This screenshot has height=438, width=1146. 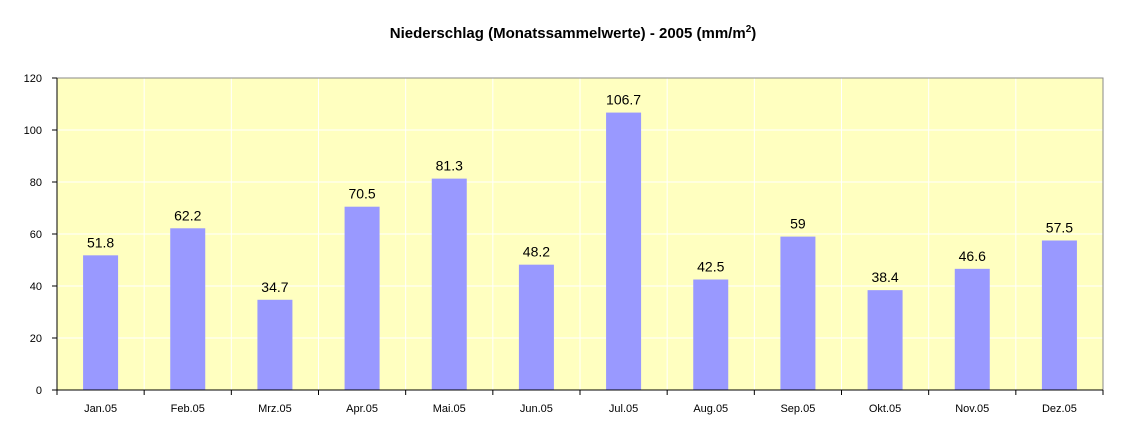 I want to click on data-label: 59, so click(x=798, y=224).